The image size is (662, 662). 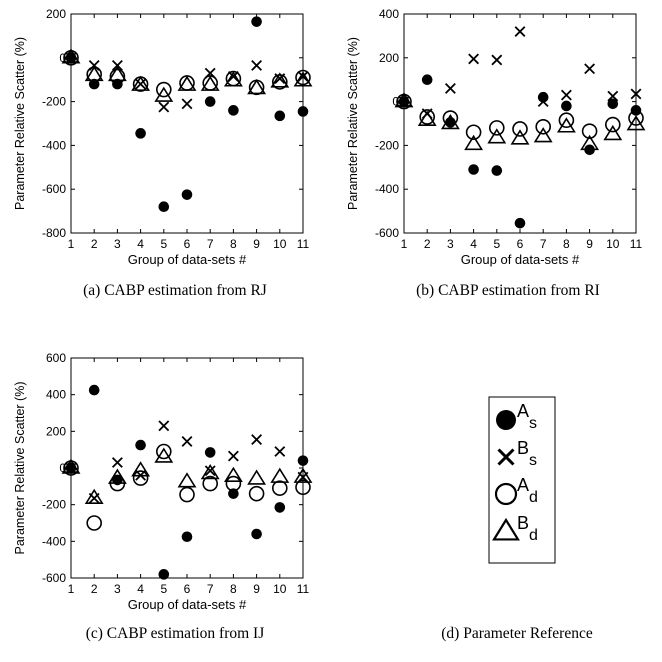 I want to click on x-tick-label: 10, so click(x=613, y=244).